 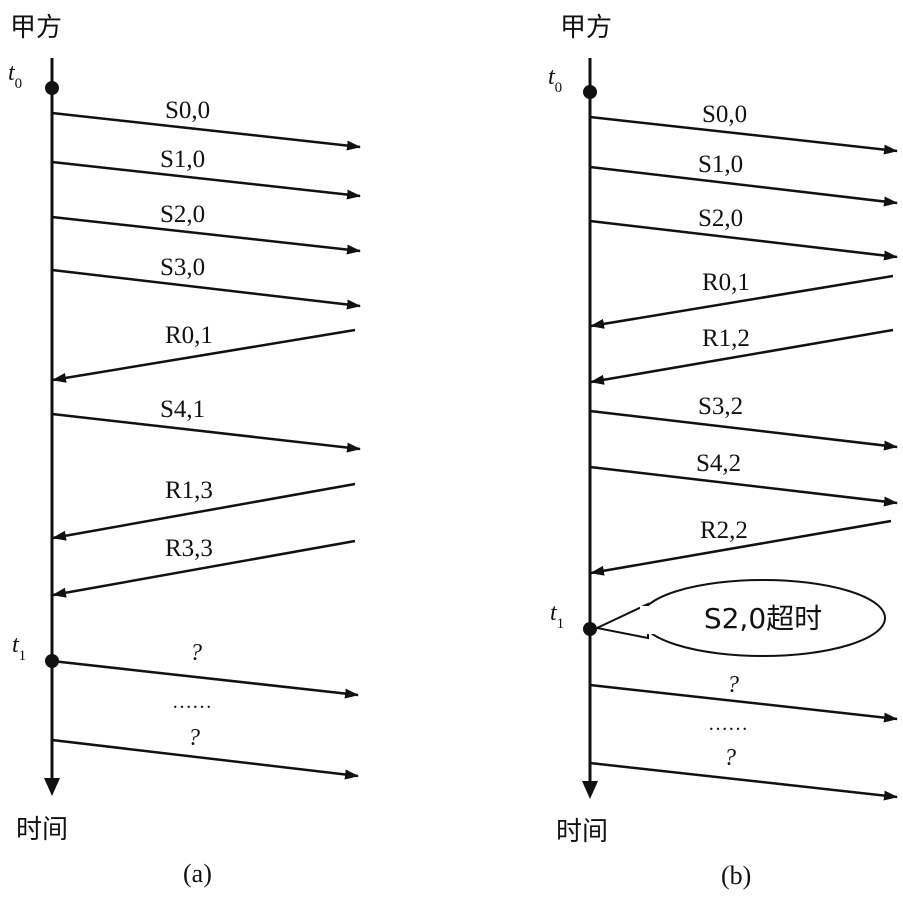 What do you see at coordinates (196, 653) in the screenshot?
I see `msg-label-unknown-1-a: ?` at bounding box center [196, 653].